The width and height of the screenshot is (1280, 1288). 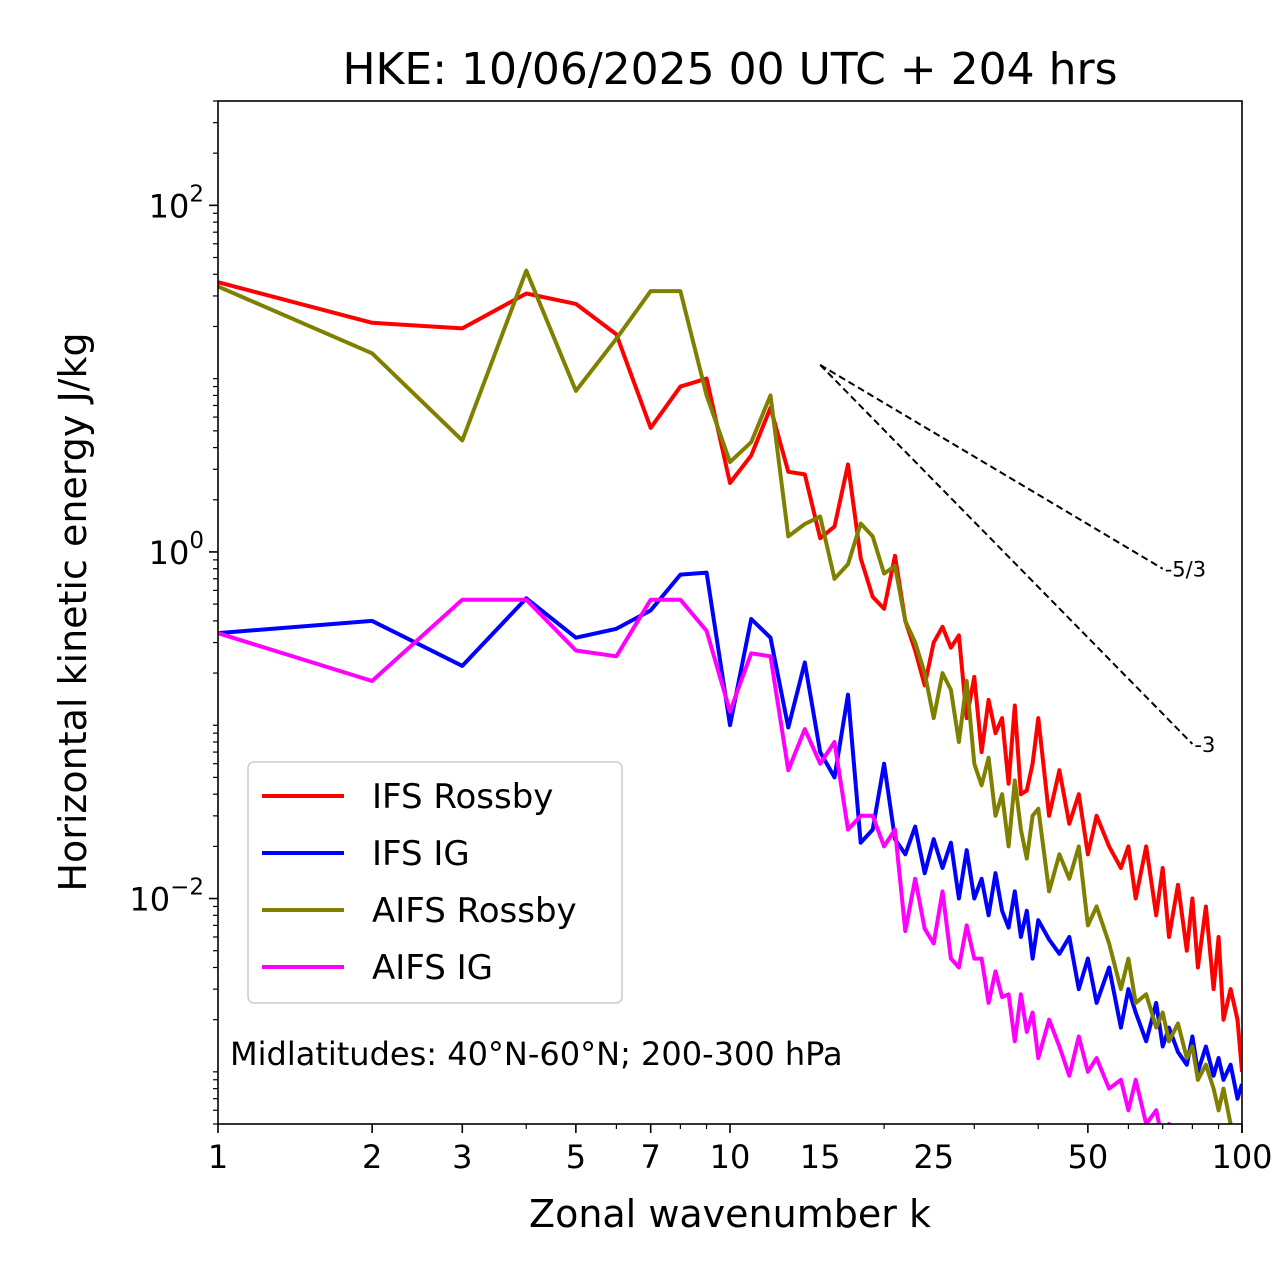 What do you see at coordinates (729, 69) in the screenshot?
I see `chart-title: HKE: 10/06/2025 00 UTC + 204 hrs` at bounding box center [729, 69].